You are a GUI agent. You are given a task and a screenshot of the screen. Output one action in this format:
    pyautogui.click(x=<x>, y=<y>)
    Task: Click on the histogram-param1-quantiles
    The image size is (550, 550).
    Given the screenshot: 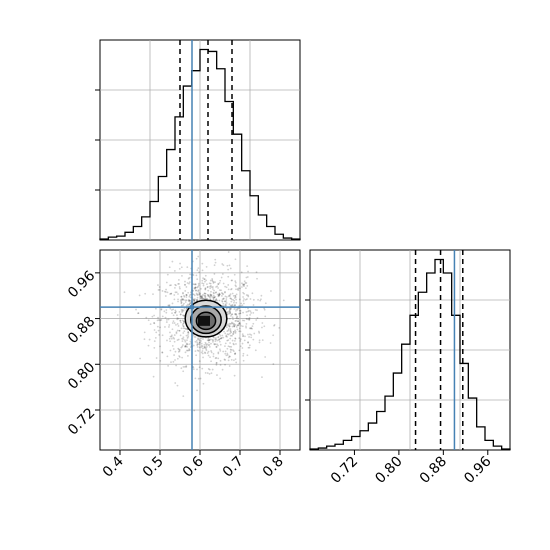 What is the action you would take?
    pyautogui.click(x=206, y=140)
    